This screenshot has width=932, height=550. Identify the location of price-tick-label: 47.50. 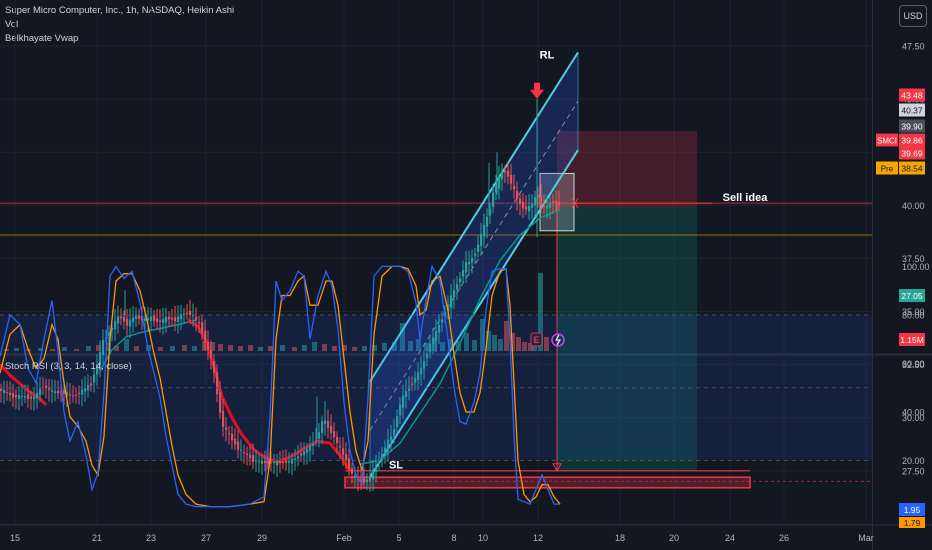
(913, 47).